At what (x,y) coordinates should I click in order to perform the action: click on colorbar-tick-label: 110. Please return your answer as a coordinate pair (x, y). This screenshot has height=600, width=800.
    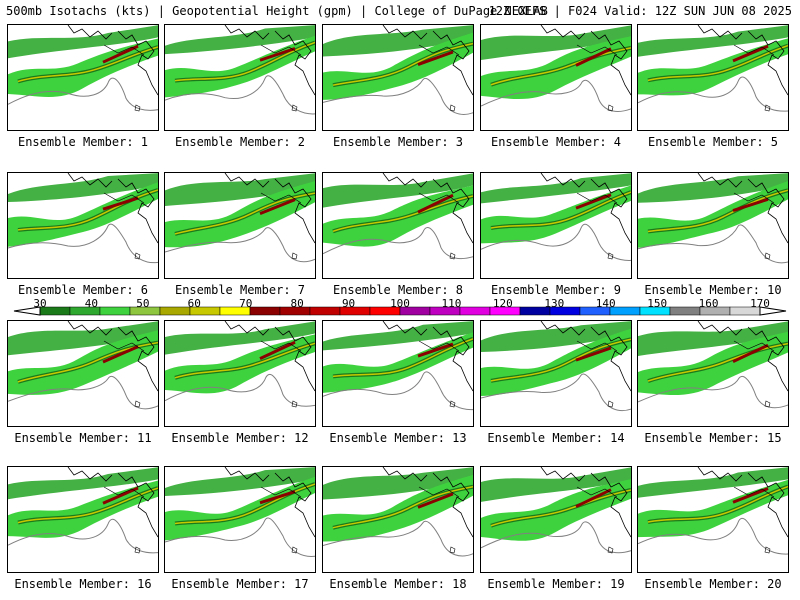
    Looking at the image, I should click on (451, 303).